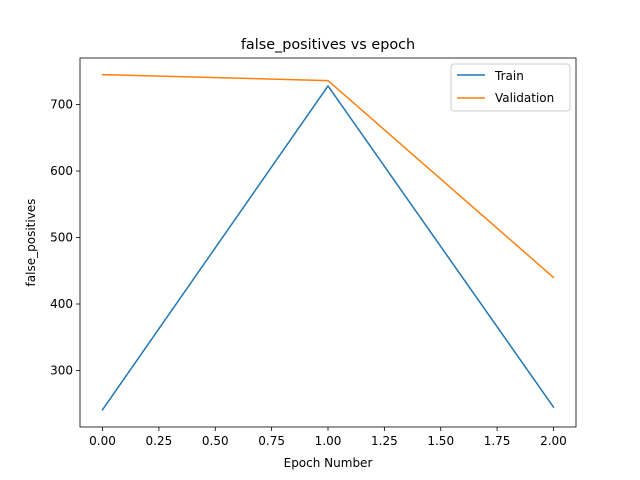 This screenshot has height=480, width=640. What do you see at coordinates (440, 441) in the screenshot?
I see `x-tick-label: 1.50` at bounding box center [440, 441].